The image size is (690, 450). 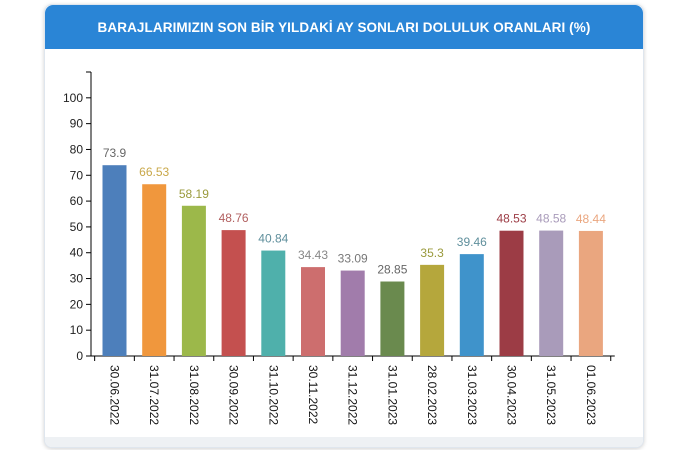 What do you see at coordinates (392, 270) in the screenshot?
I see `bar-value-label: 28.85` at bounding box center [392, 270].